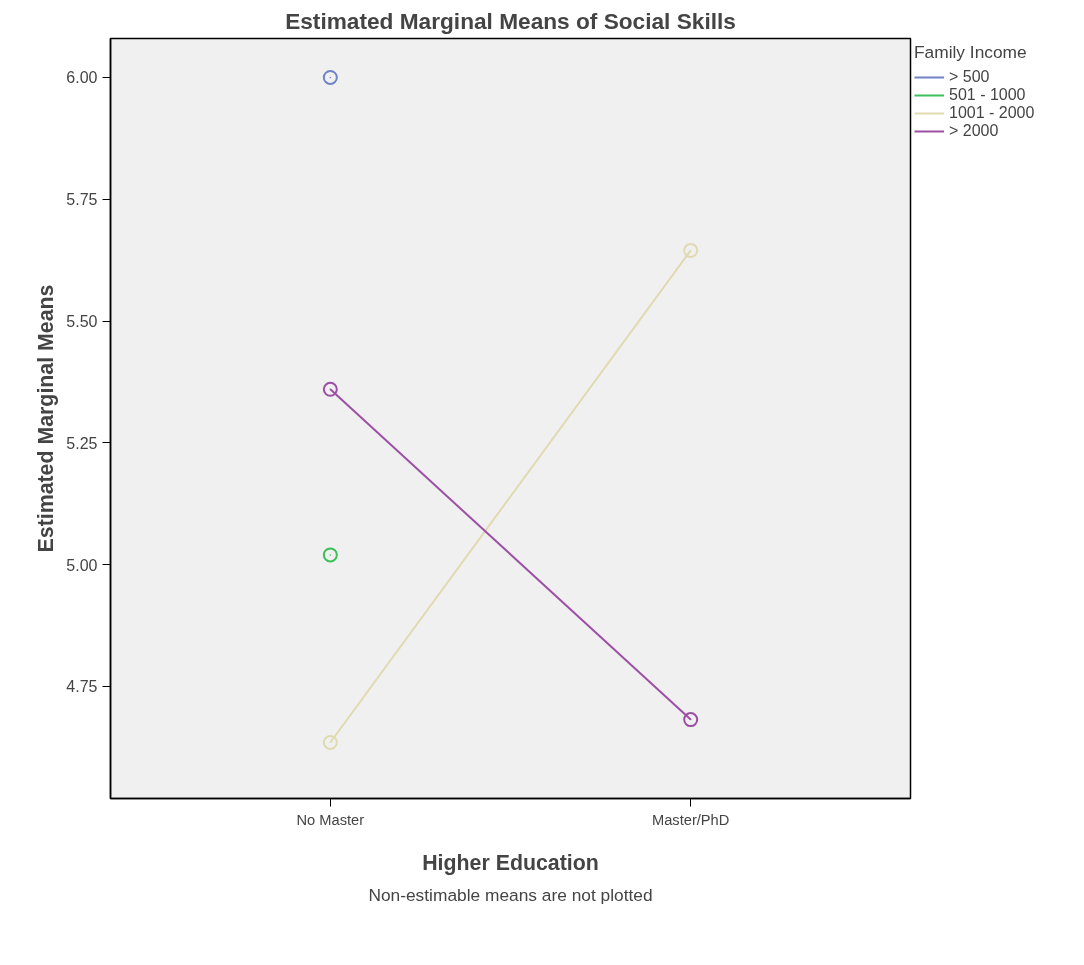 This screenshot has width=1084, height=965. I want to click on y-tick-label: 5.00, so click(82, 565).